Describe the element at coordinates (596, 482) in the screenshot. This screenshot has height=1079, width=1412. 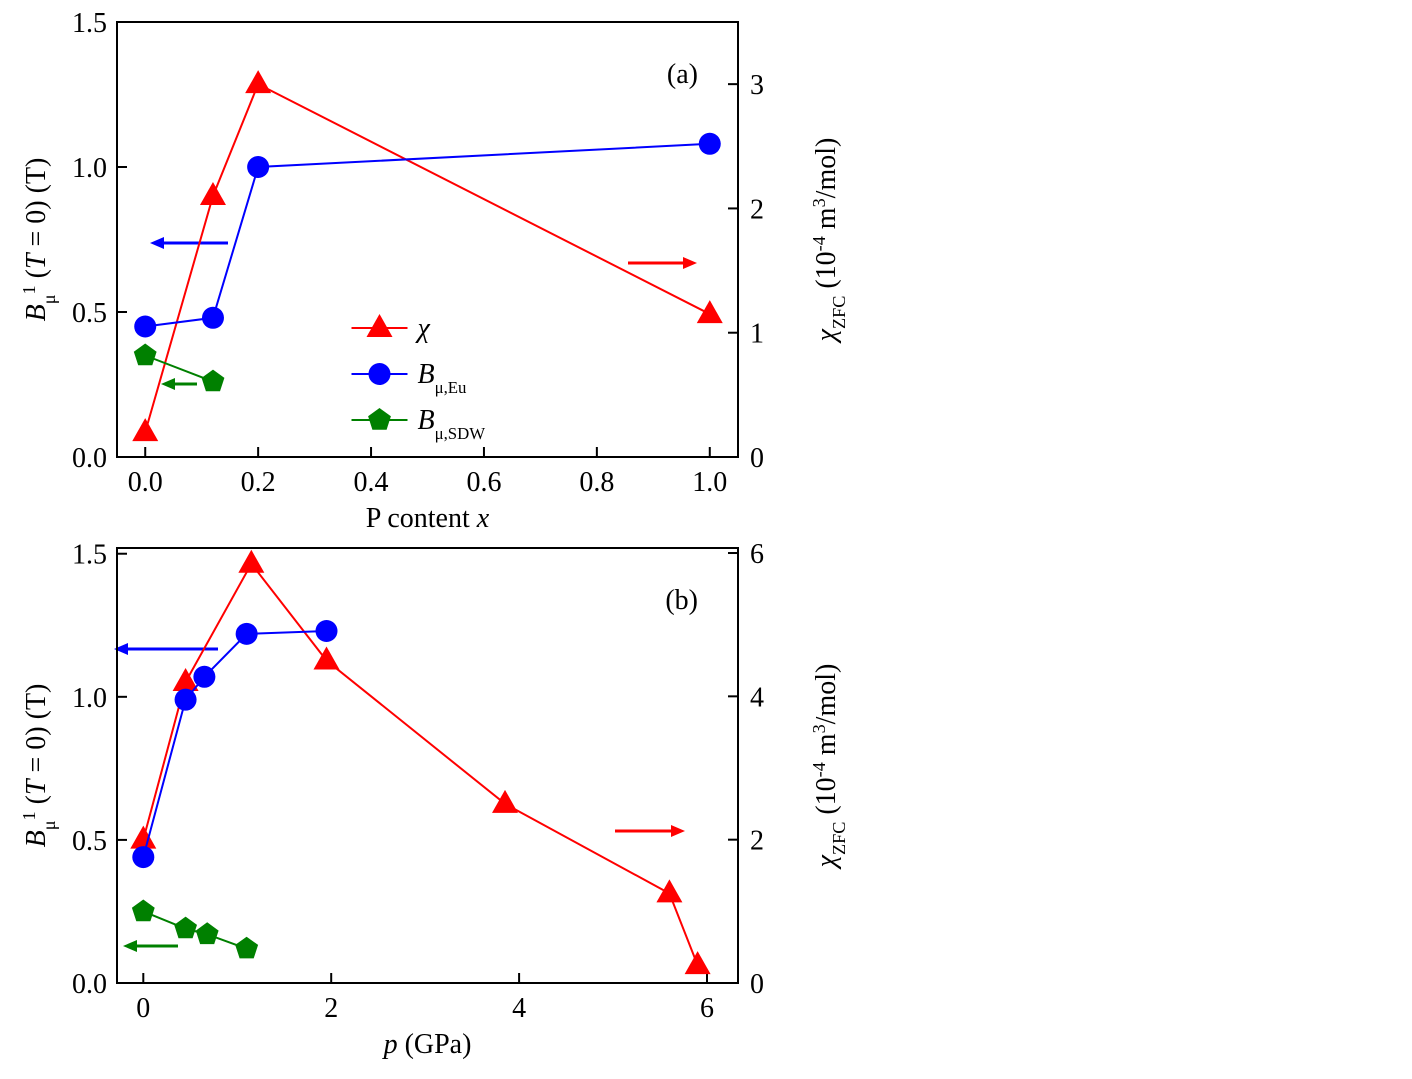
I see `x-tick-label: 0.8` at that location.